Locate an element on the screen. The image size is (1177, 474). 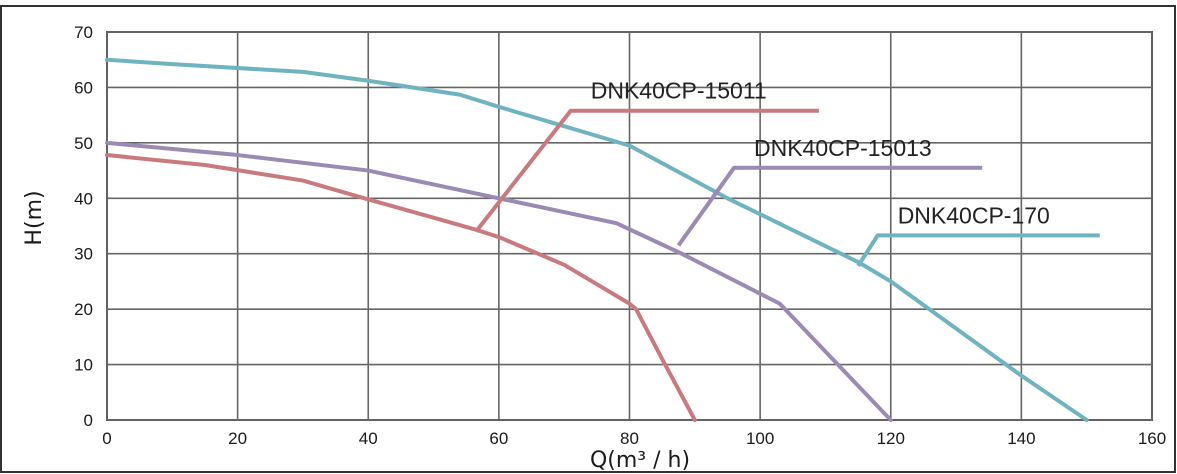
x-tick-label: 100 is located at coordinates (760, 438).